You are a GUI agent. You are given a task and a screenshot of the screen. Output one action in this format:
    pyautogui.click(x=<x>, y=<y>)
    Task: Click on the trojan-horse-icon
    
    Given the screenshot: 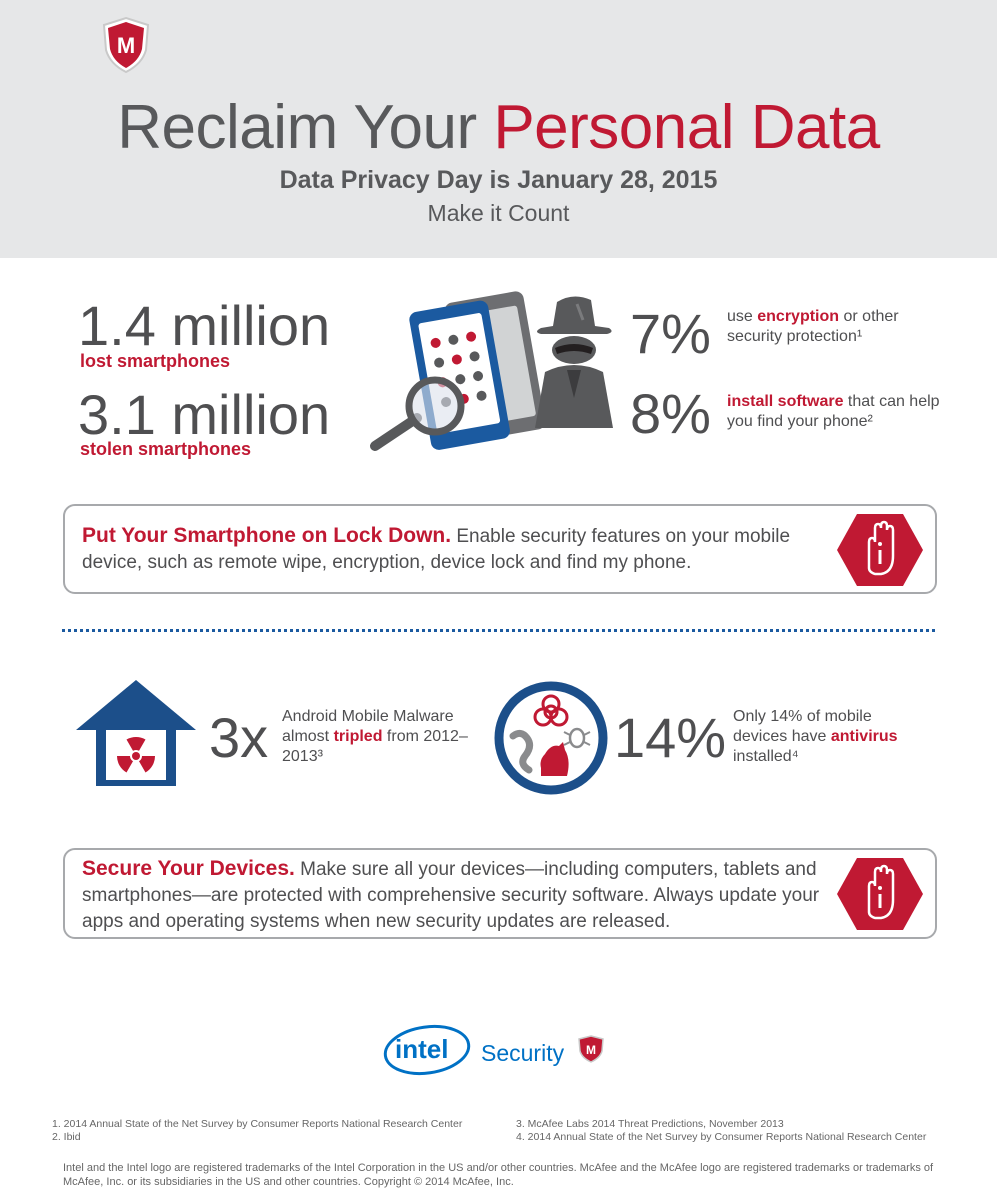 What is the action you would take?
    pyautogui.click(x=554, y=759)
    